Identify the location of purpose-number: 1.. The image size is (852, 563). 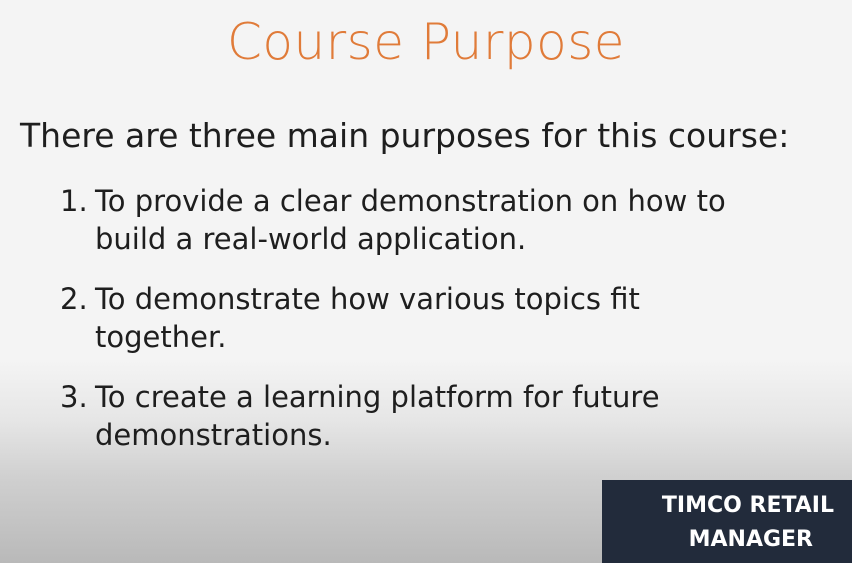
(74, 201).